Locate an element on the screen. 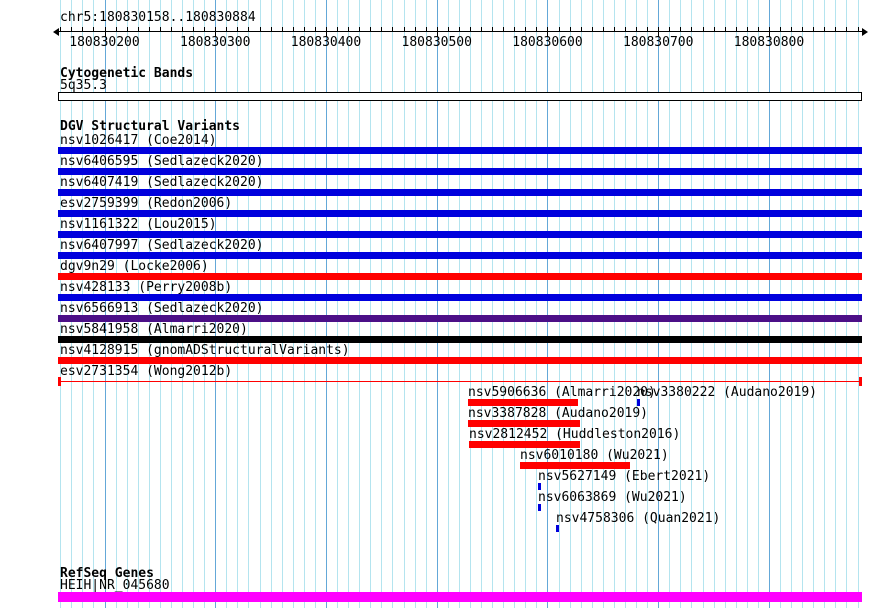 The image size is (890, 608). ruler-tick-label: 180830500 is located at coordinates (436, 42).